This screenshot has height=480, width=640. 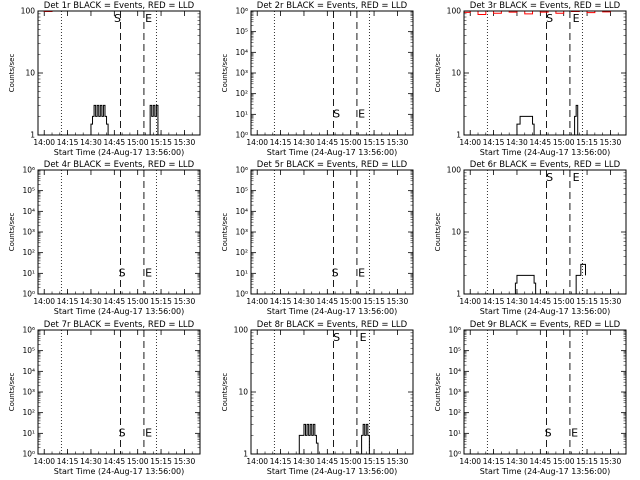 I want to click on chart-title: Det 6r BLACK = Events, RED = LLD, so click(x=545, y=165).